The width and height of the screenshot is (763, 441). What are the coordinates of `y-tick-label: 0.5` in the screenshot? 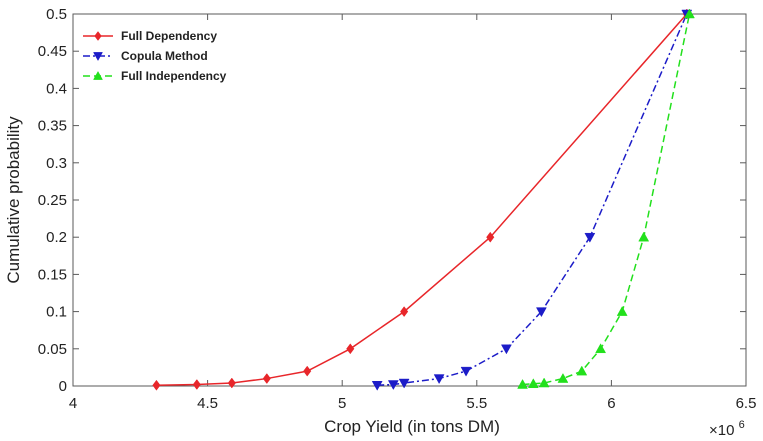 It's located at (56, 14).